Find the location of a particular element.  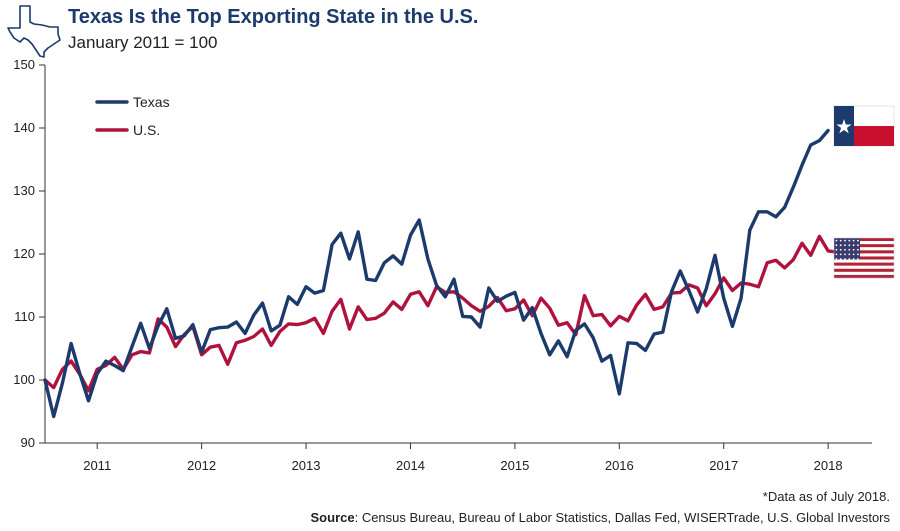

x-tick-label: 2017 is located at coordinates (723, 465).